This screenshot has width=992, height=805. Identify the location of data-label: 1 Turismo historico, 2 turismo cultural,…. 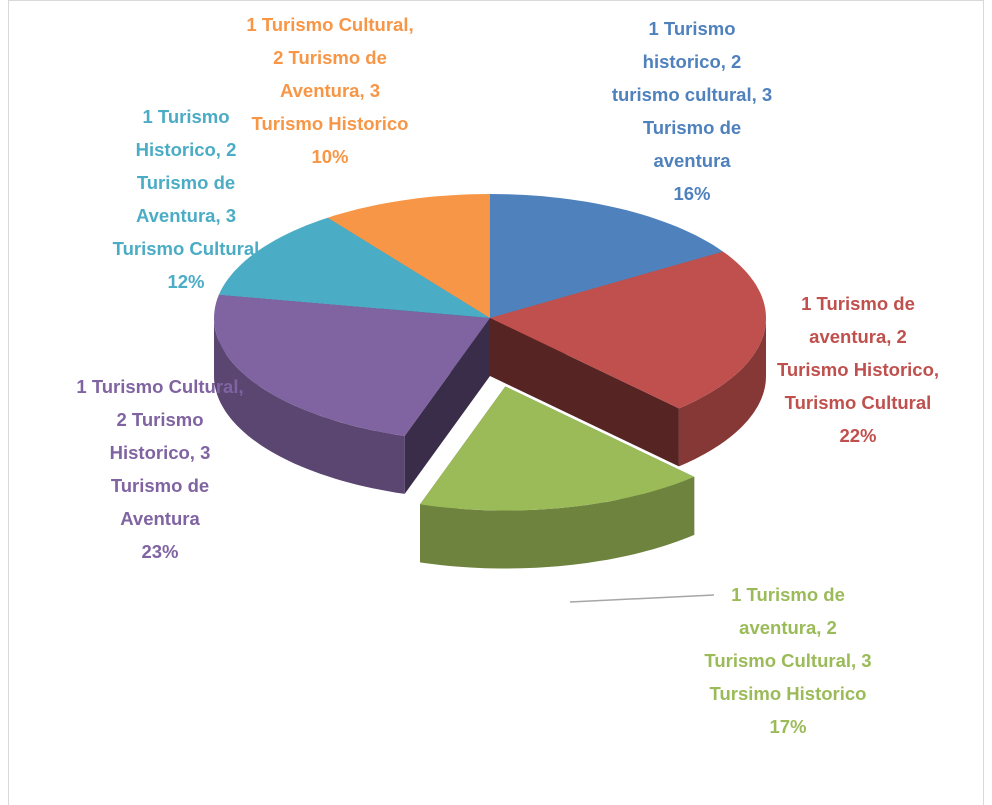
(692, 111).